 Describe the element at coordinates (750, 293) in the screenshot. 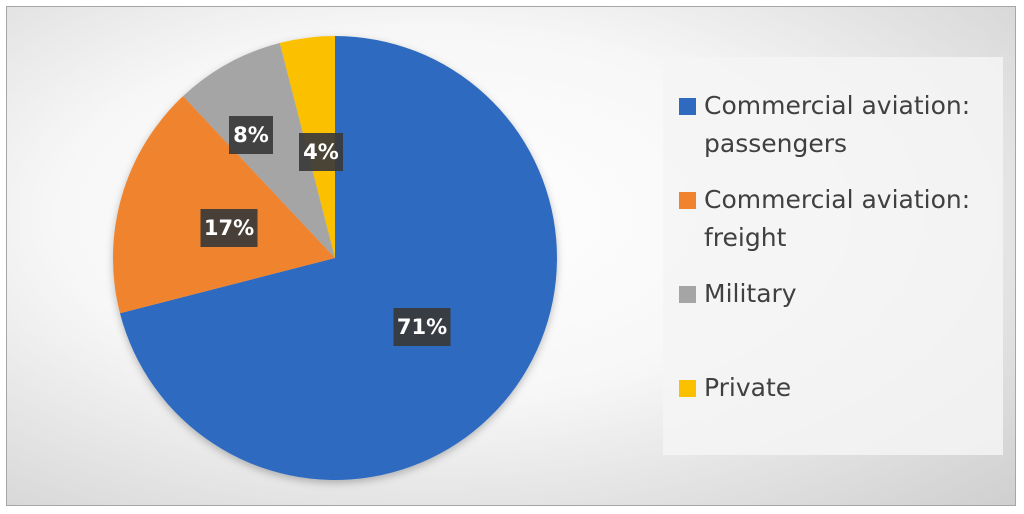

I see `legend-label-military: Military` at that location.